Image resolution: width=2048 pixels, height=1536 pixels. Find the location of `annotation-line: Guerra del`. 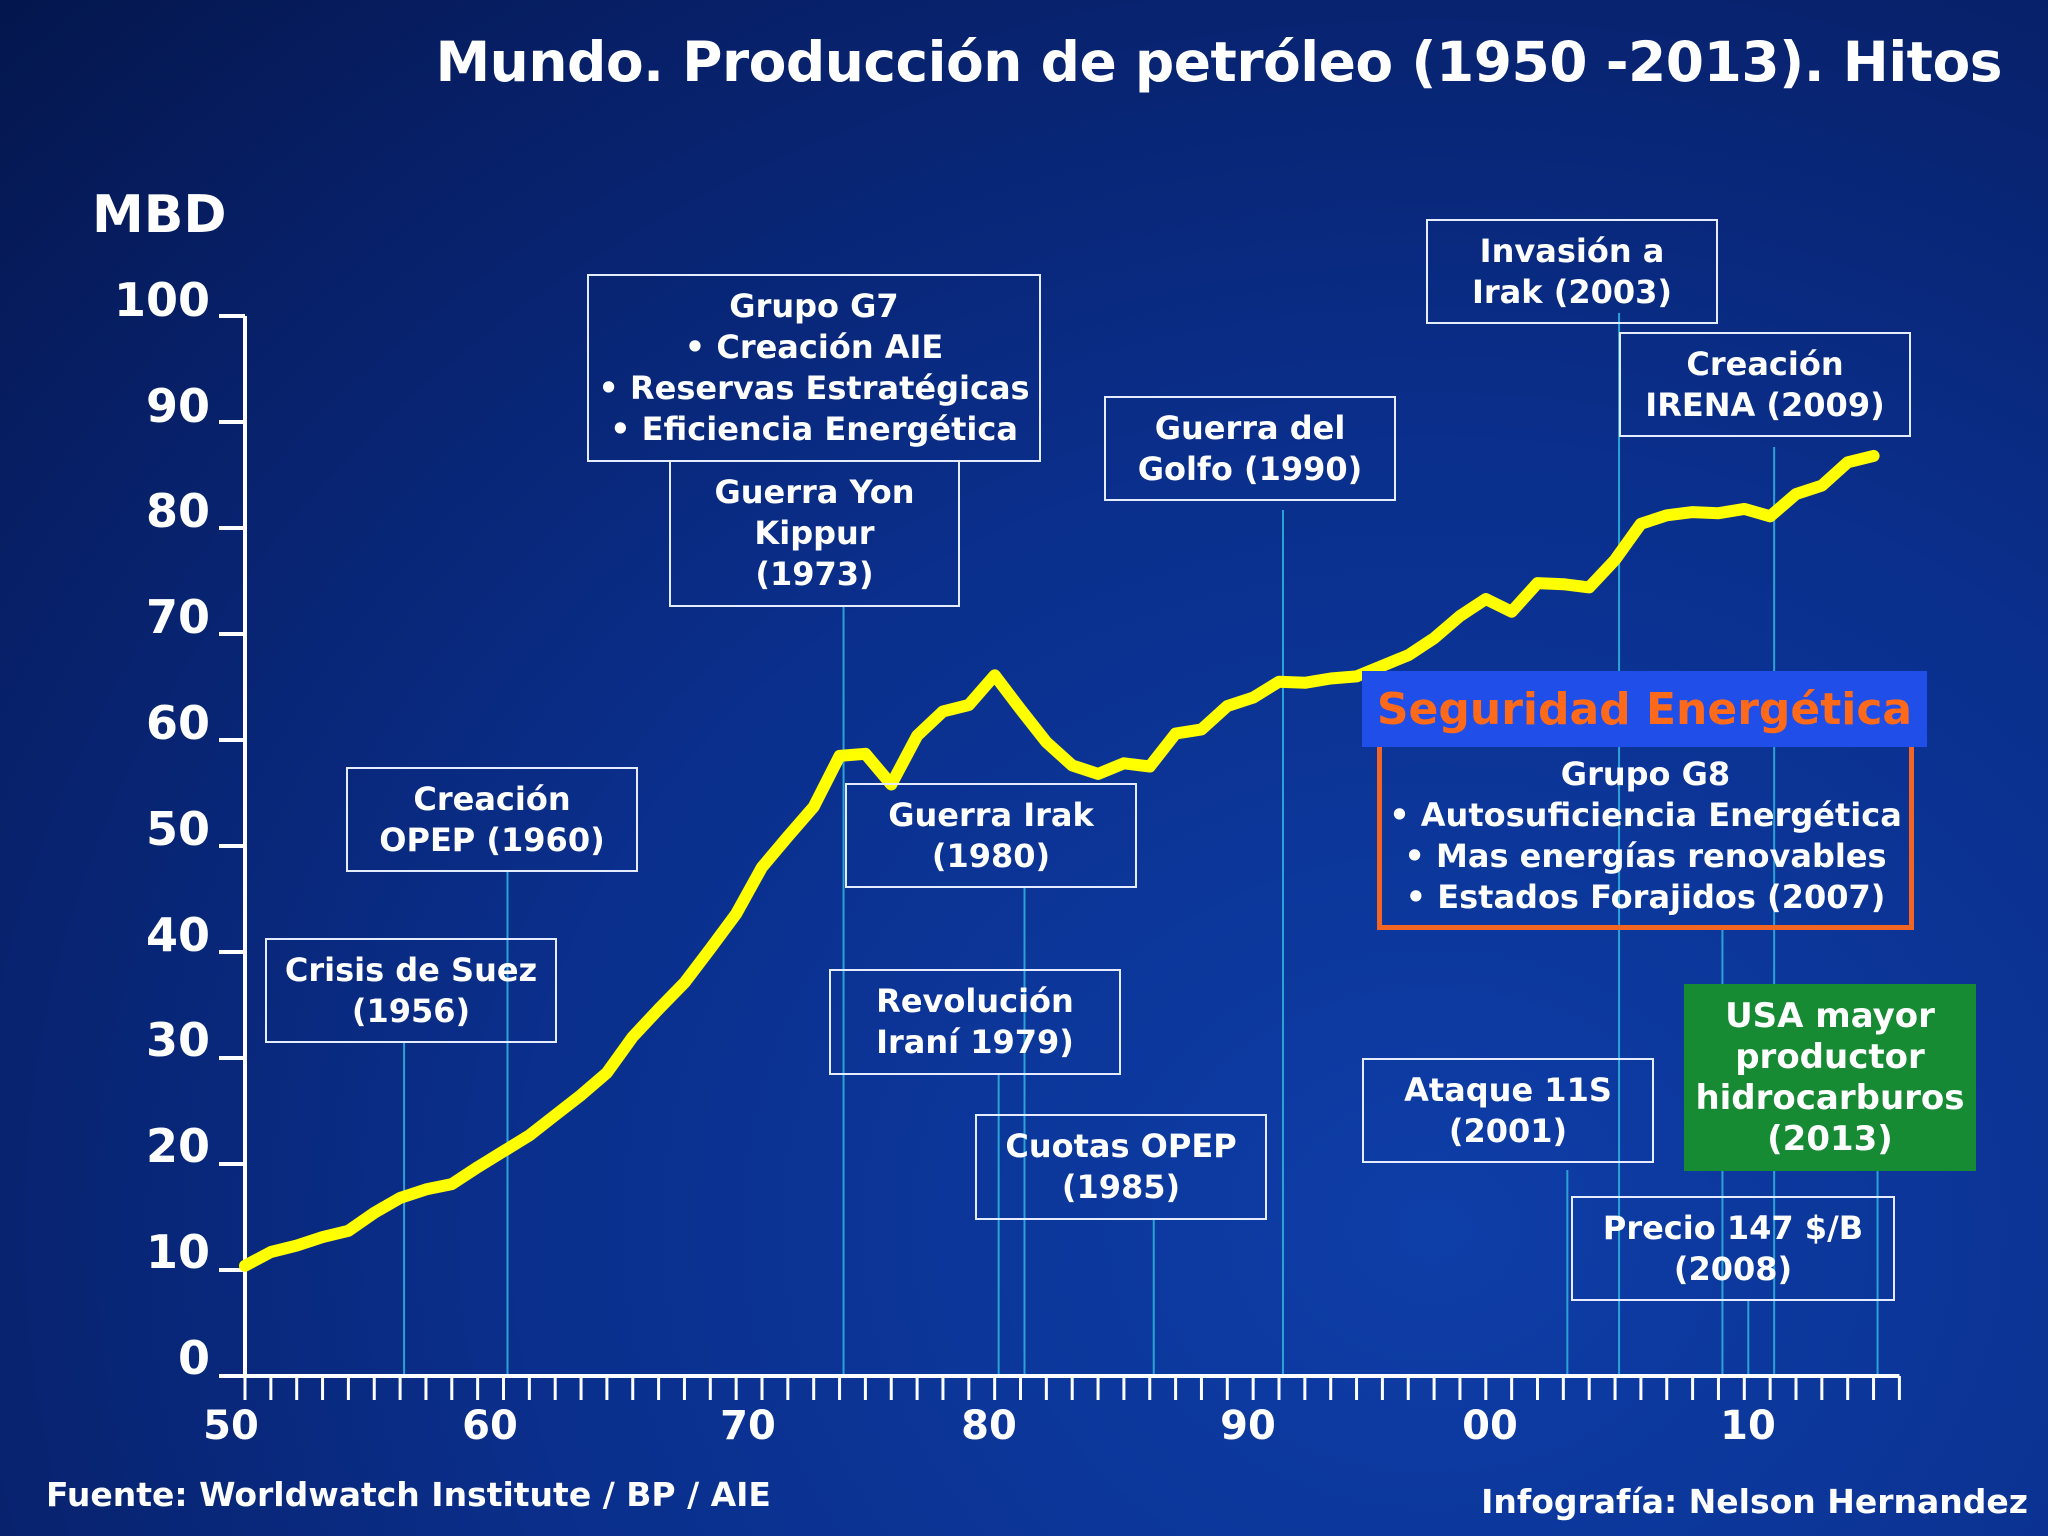

annotation-line: Guerra del is located at coordinates (1250, 427).